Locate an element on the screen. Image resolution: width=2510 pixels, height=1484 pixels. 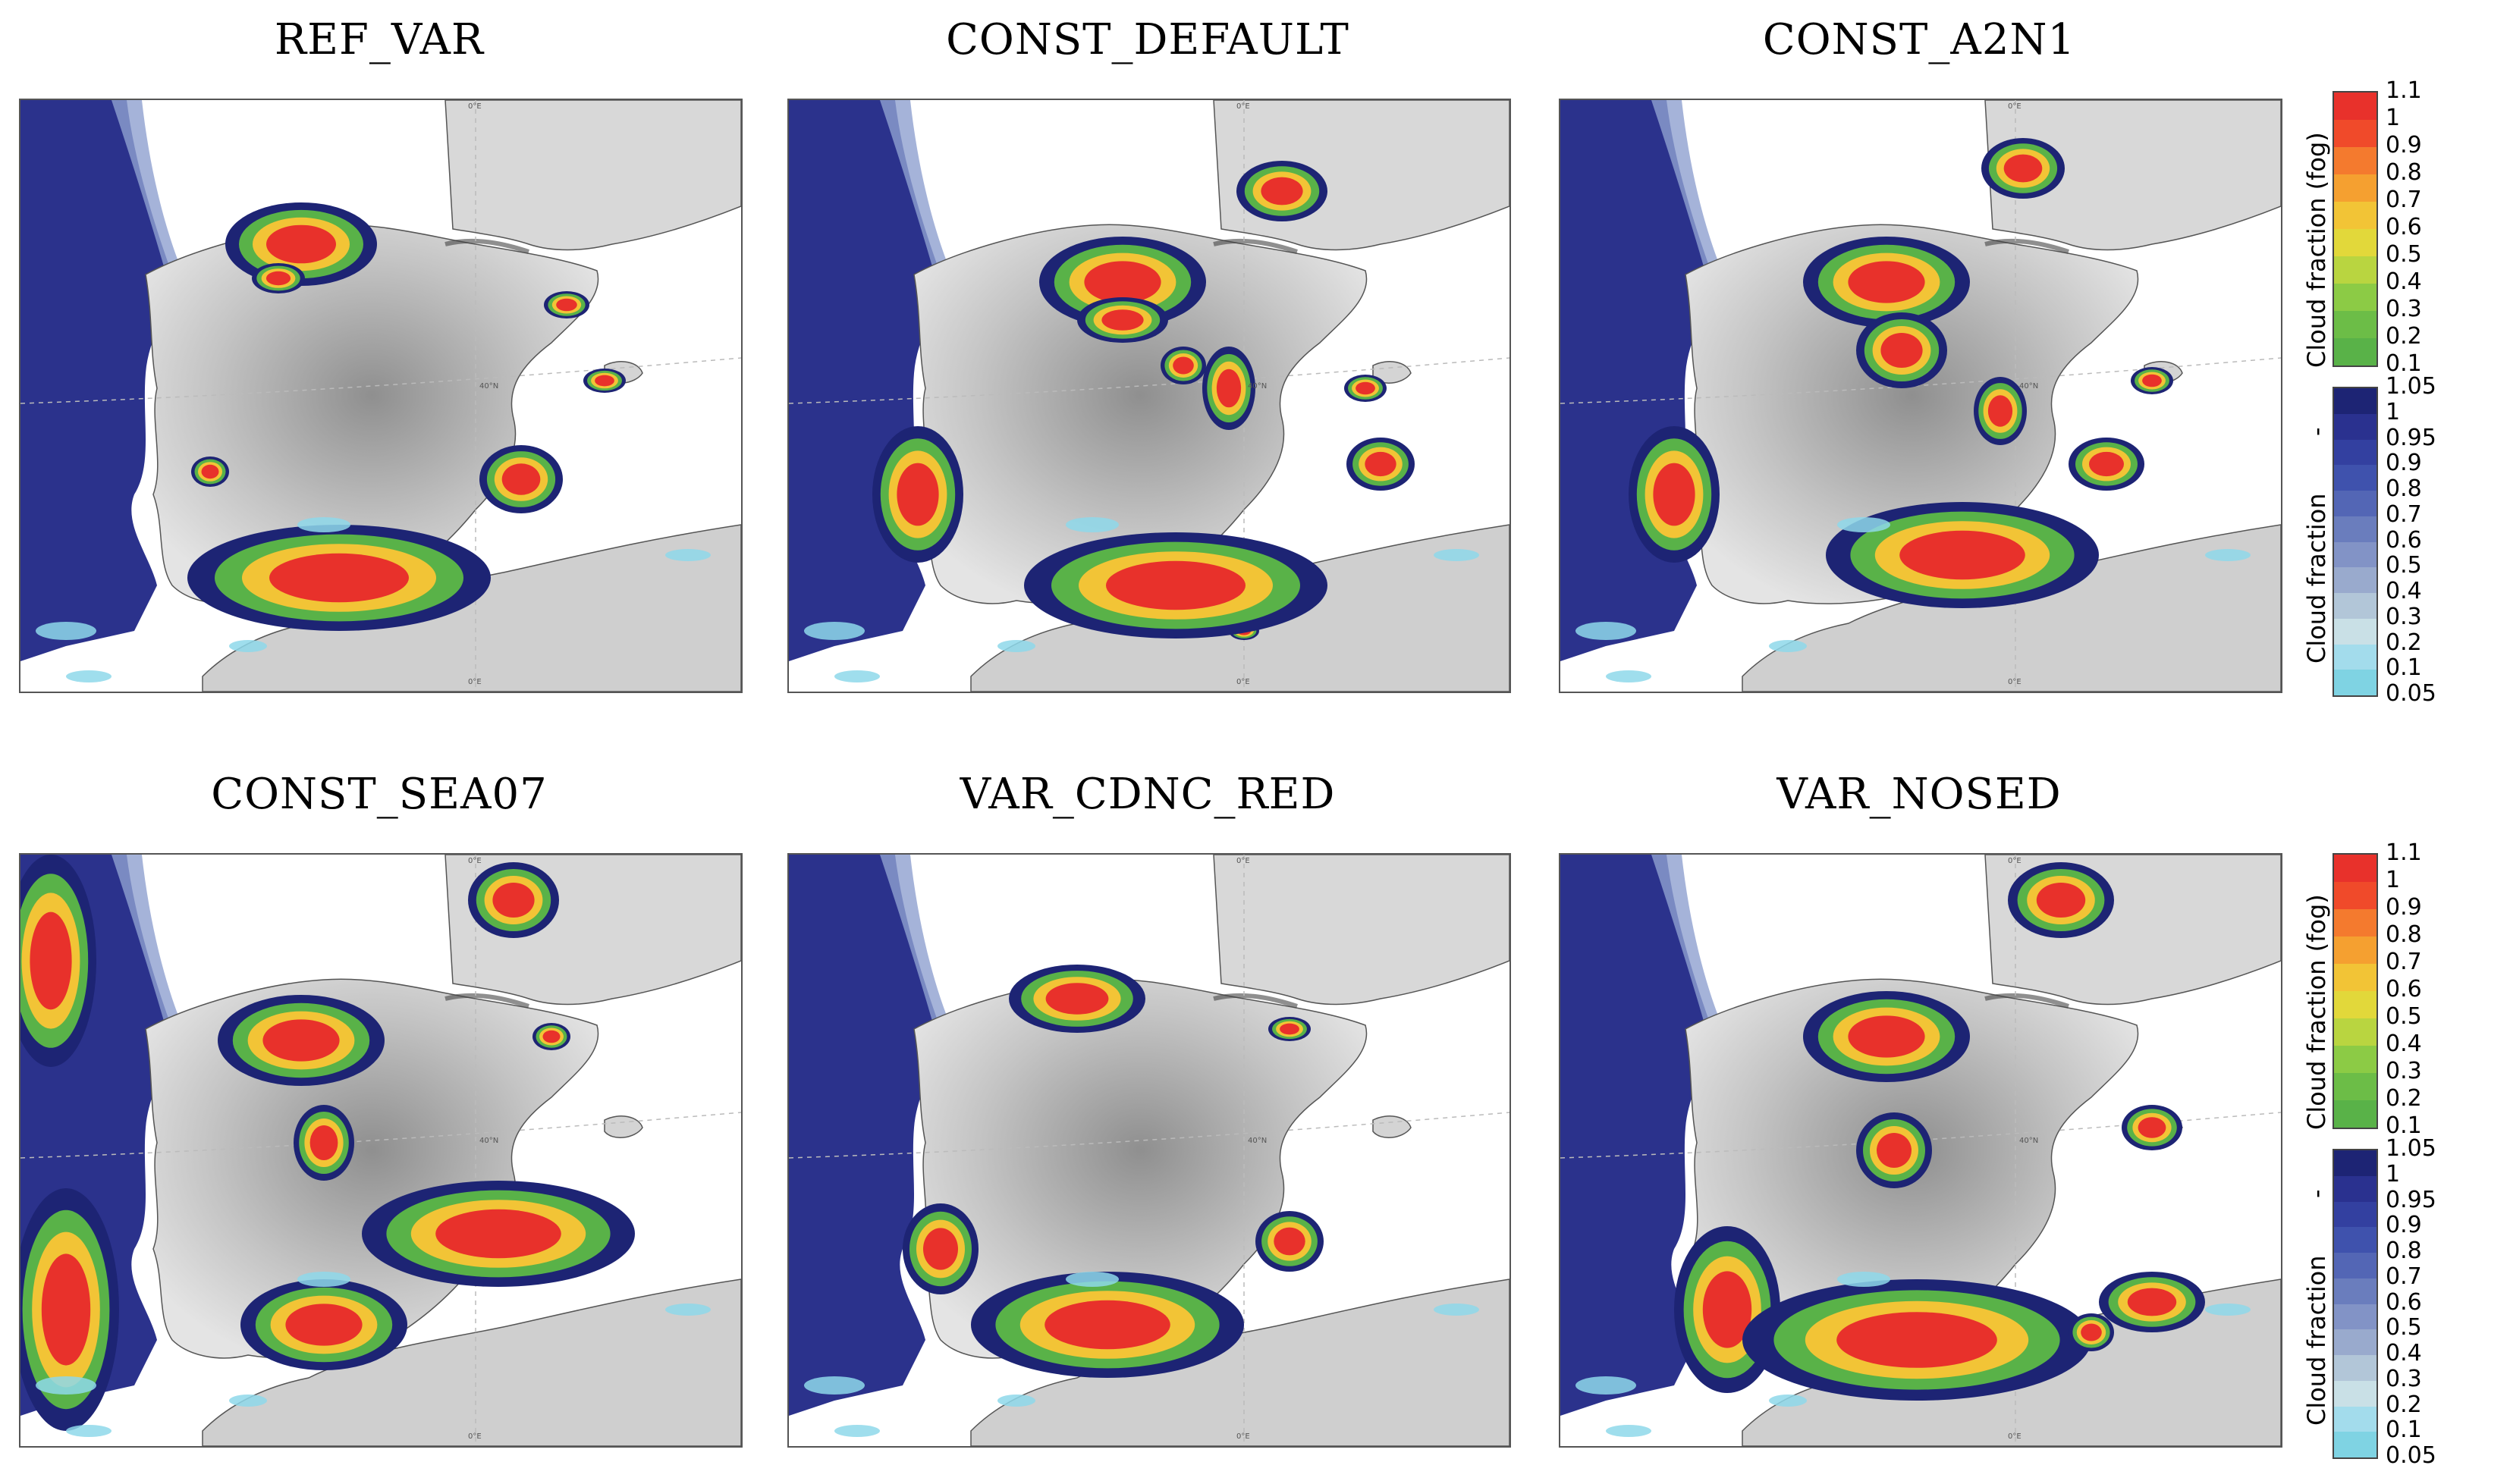
fog-colorbar is located at coordinates (2355, 991).